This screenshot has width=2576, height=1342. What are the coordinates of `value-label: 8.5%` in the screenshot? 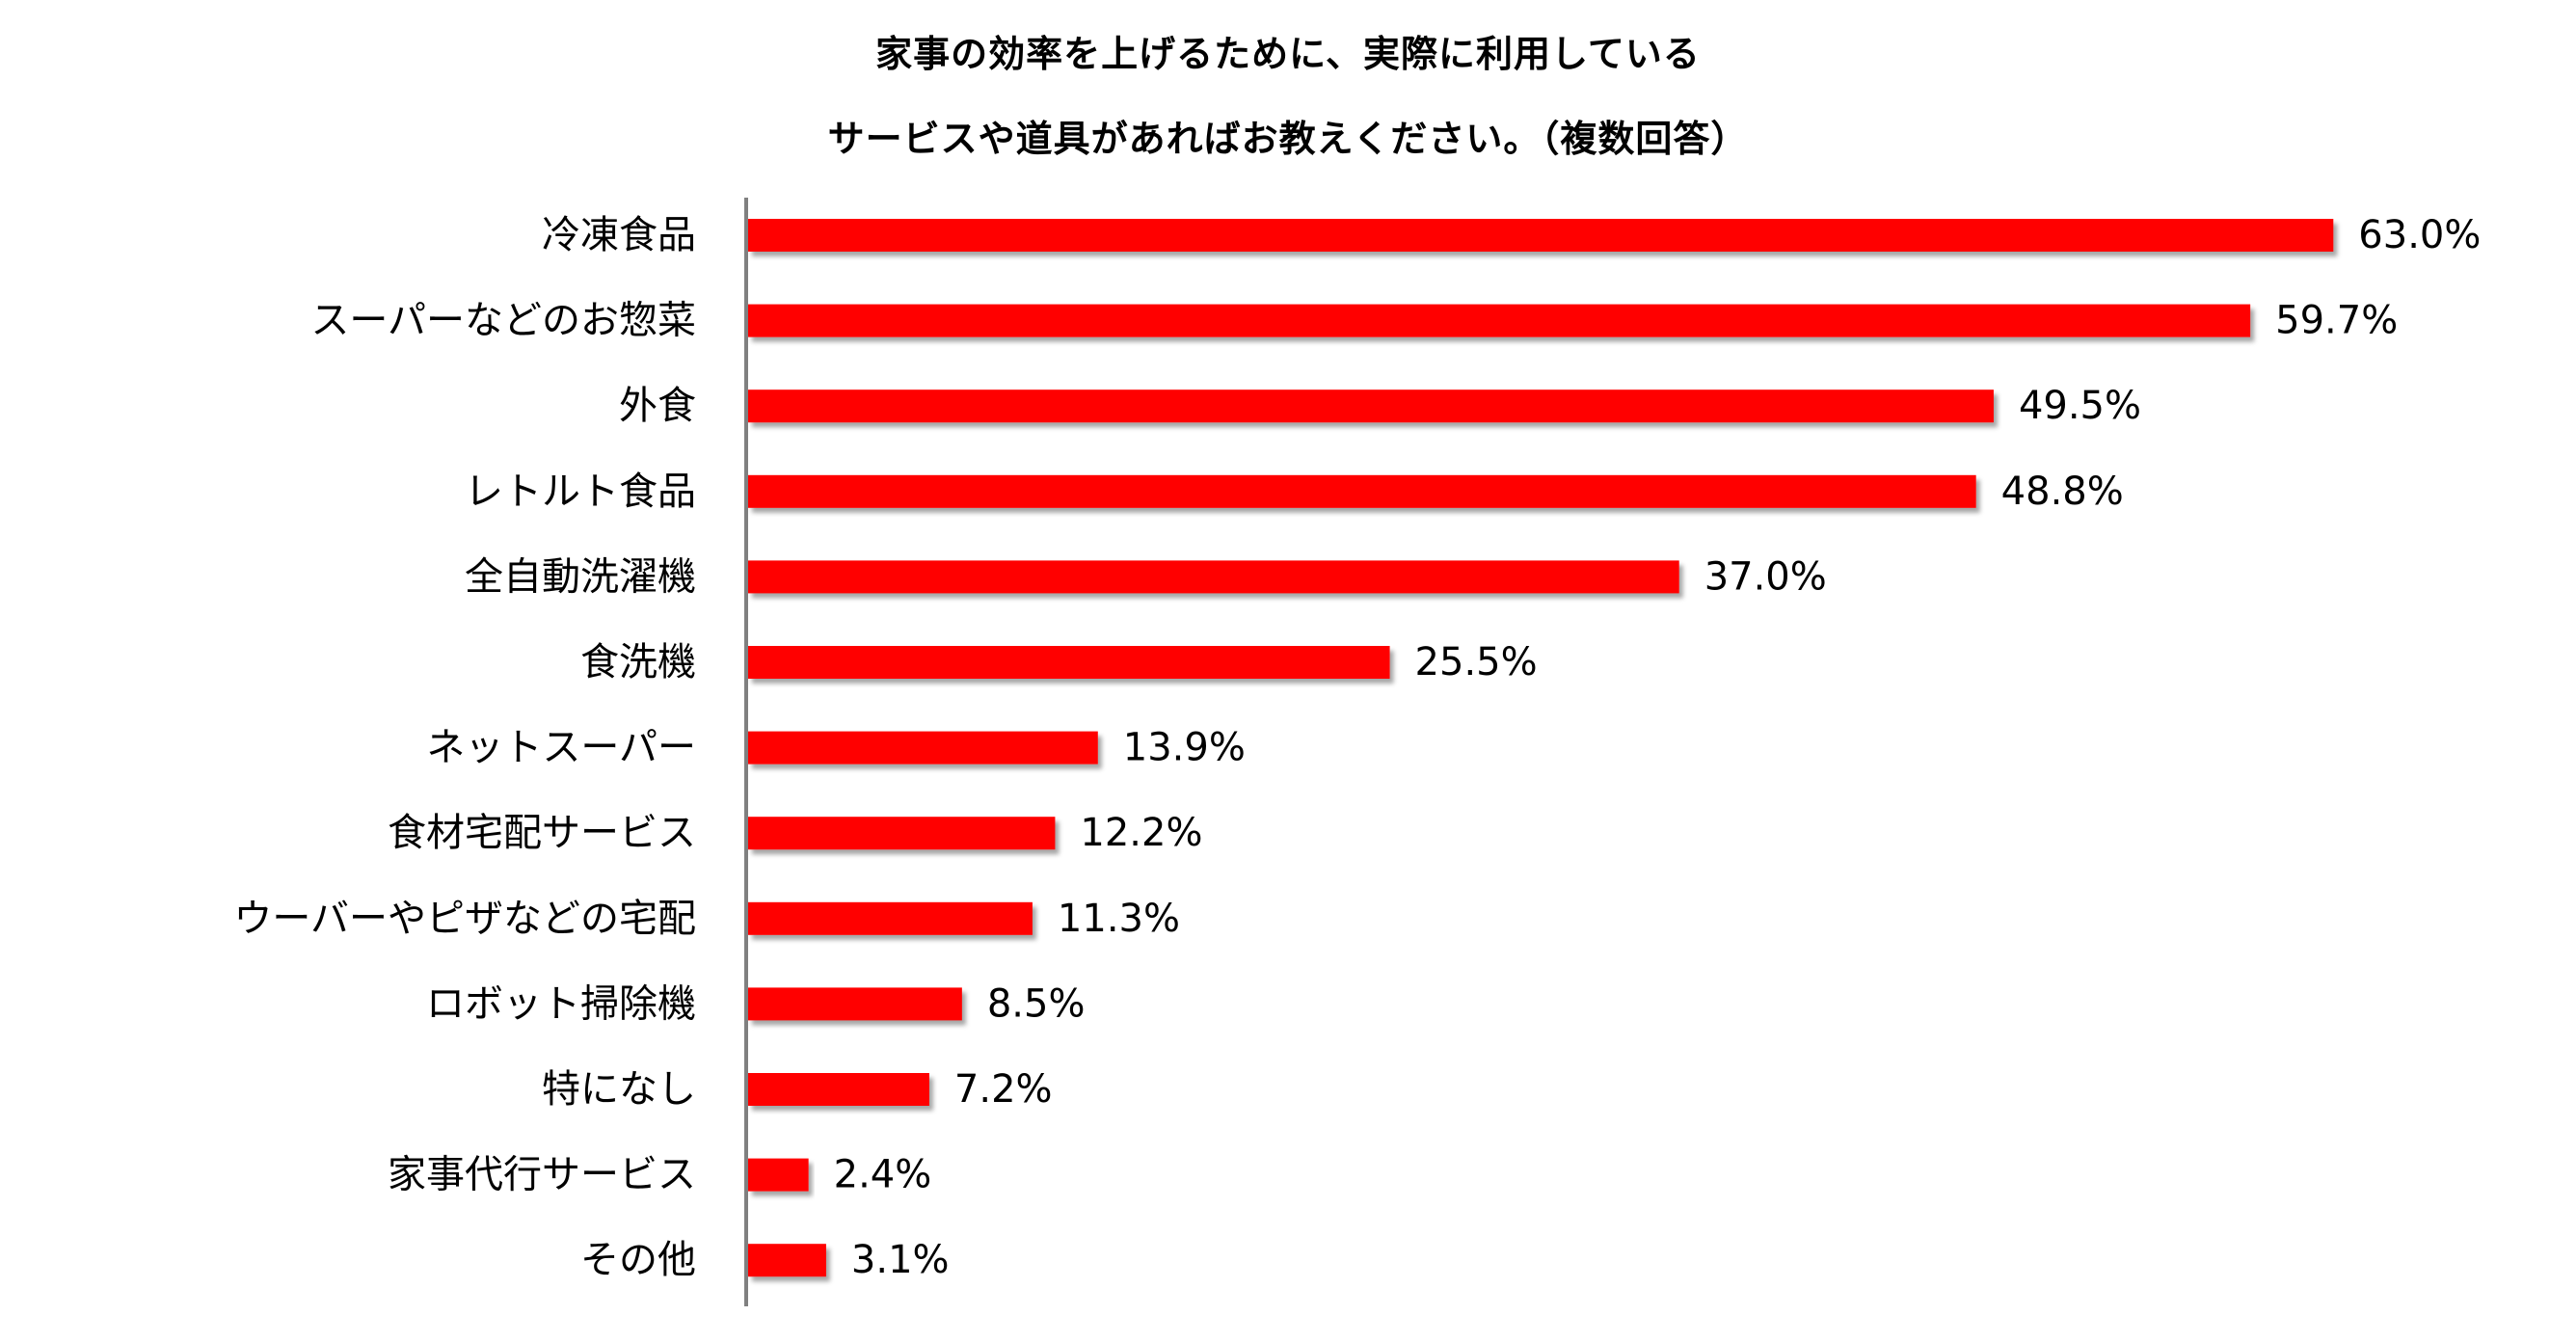 It's located at (1037, 1003).